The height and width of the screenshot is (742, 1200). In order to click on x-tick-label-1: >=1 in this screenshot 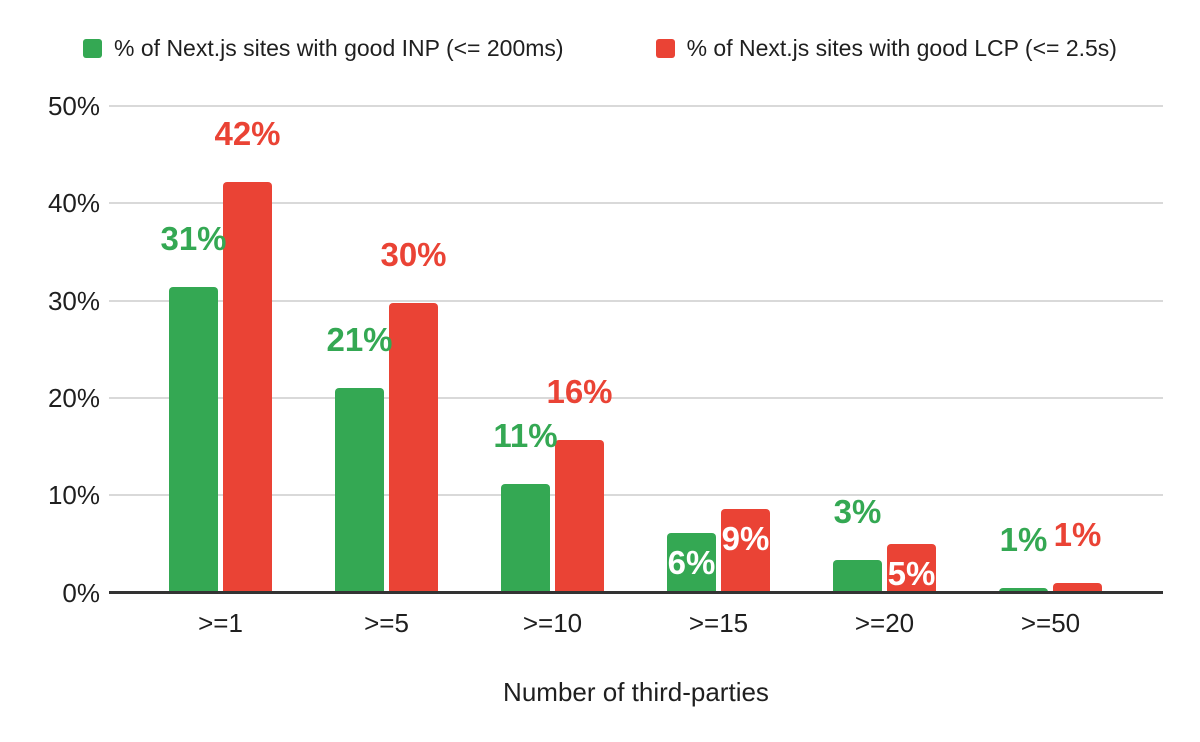, I will do `click(220, 623)`.